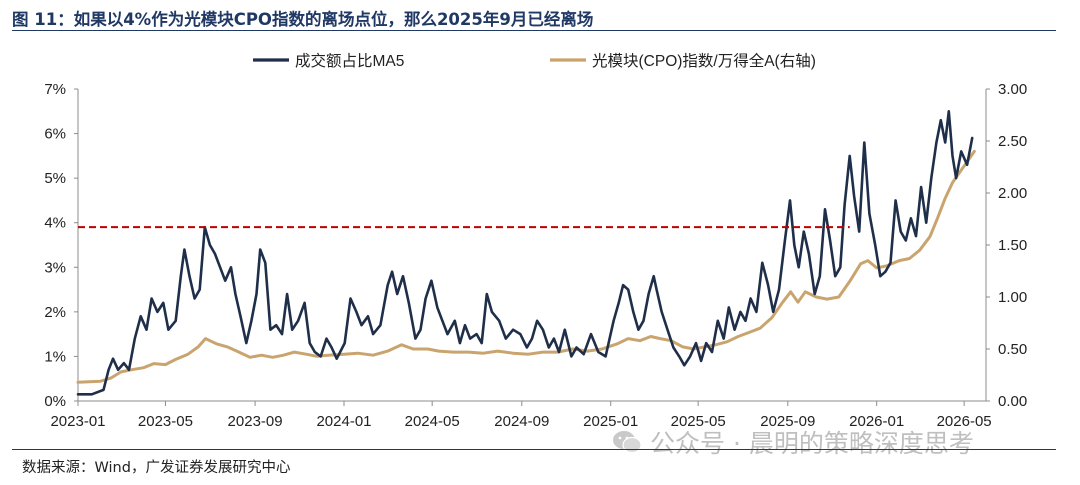  Describe the element at coordinates (1012, 141) in the screenshot. I see `right-tick-label: 2.50` at that location.